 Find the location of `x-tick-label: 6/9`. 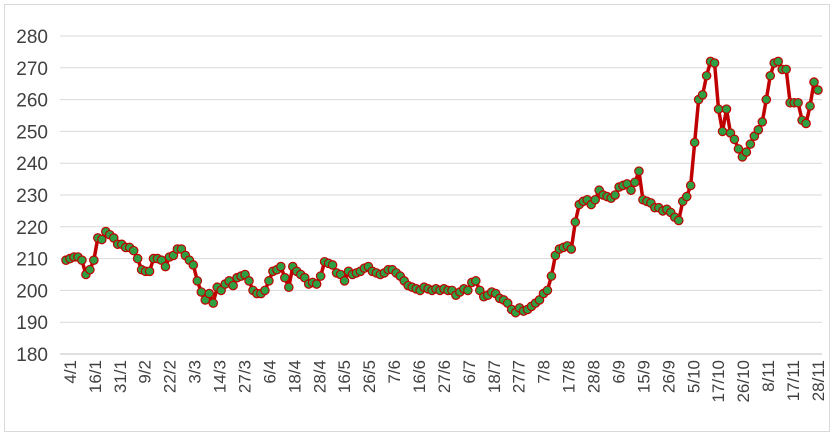

x-tick-label: 6/9 is located at coordinates (618, 372).